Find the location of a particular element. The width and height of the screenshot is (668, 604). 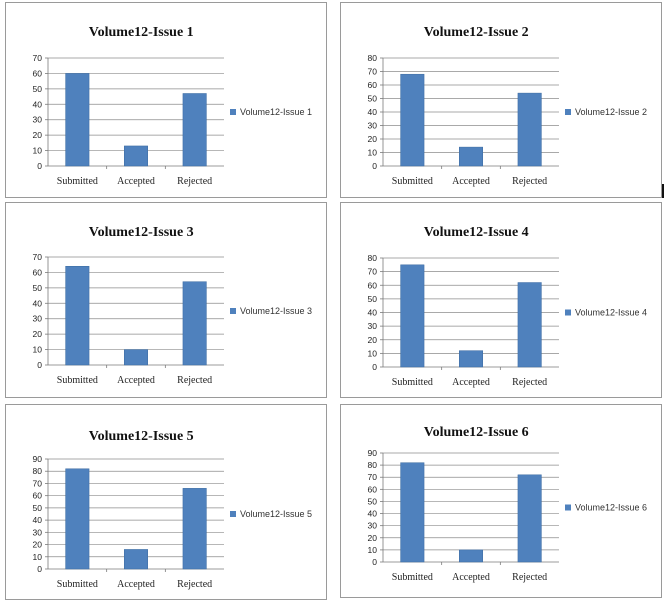

separator-mark is located at coordinates (663, 191).